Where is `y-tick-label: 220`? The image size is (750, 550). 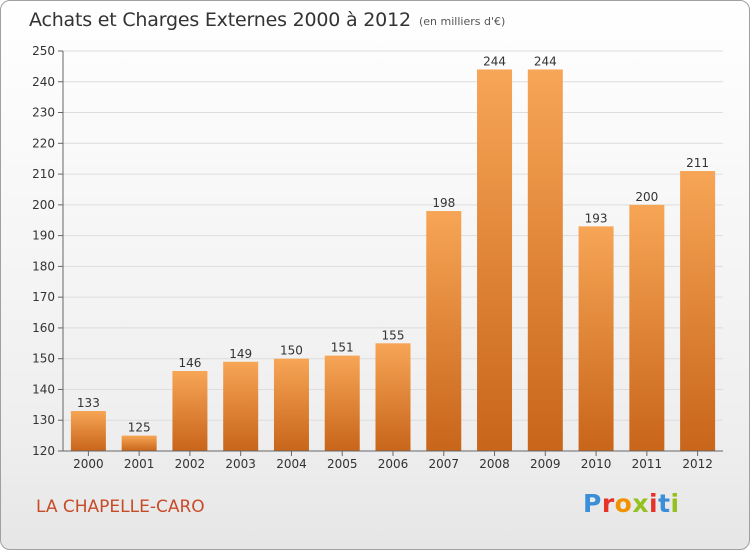
y-tick-label: 220 is located at coordinates (43, 143).